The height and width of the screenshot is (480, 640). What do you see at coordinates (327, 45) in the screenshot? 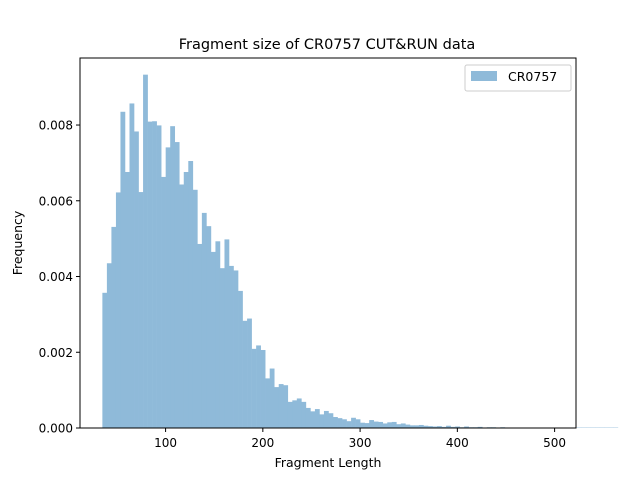
I see `chart-title: Fragment size of CR0757 CUT&RUN data` at bounding box center [327, 45].